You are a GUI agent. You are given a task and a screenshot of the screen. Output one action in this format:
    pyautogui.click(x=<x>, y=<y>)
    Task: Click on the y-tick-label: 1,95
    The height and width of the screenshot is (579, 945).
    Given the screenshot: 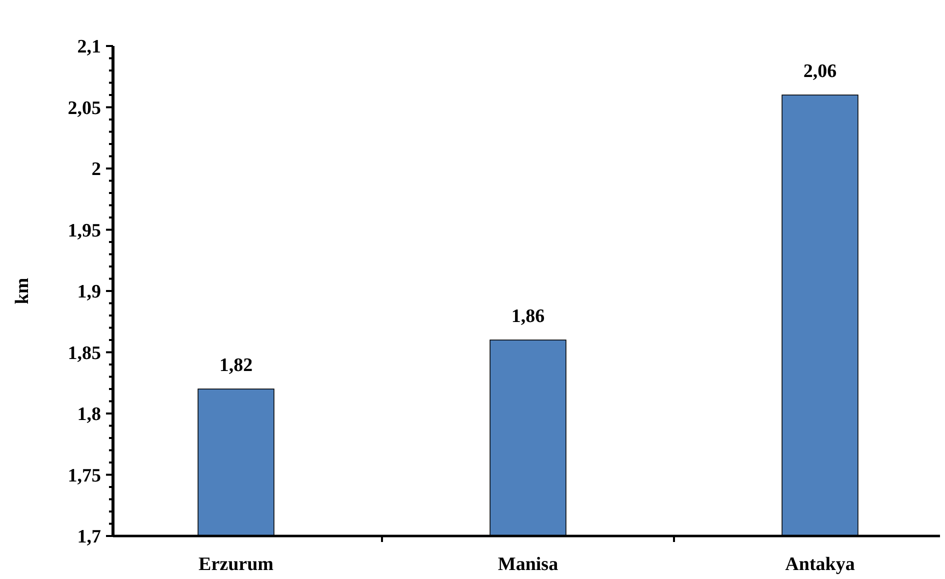 What is the action you would take?
    pyautogui.click(x=84, y=231)
    